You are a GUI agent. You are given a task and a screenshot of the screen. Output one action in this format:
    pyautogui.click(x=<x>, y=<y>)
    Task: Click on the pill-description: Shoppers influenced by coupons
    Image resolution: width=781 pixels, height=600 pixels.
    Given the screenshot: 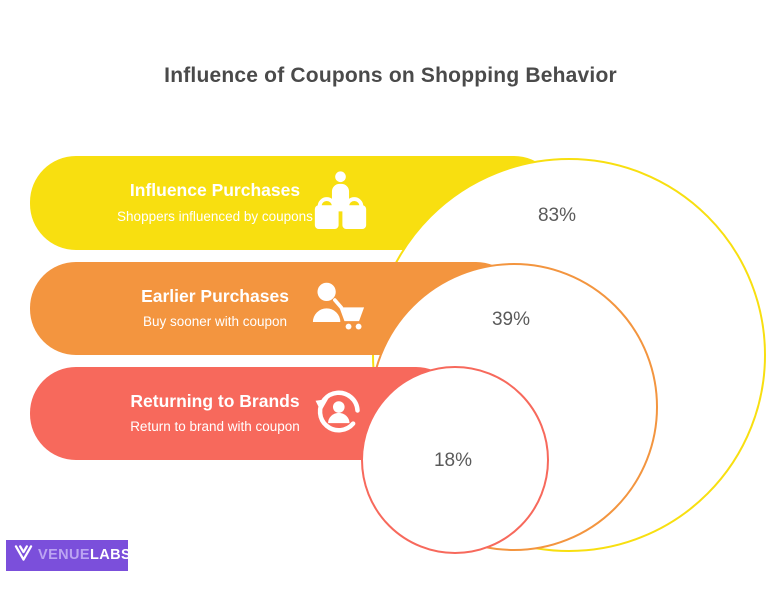 What is the action you would take?
    pyautogui.click(x=215, y=216)
    